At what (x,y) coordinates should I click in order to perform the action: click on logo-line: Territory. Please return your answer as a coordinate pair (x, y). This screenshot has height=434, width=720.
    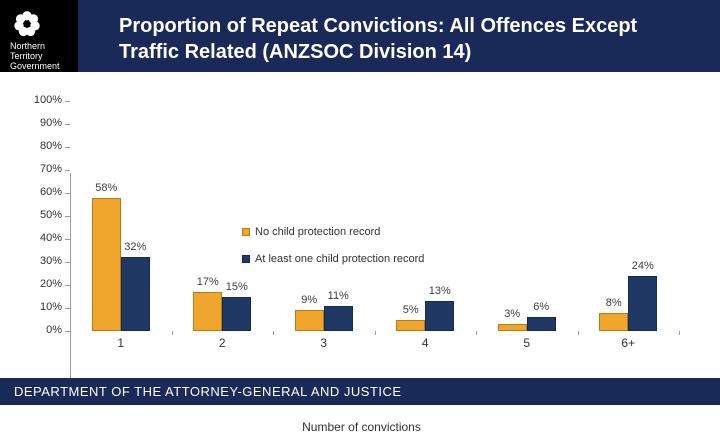
    Looking at the image, I should click on (26, 56).